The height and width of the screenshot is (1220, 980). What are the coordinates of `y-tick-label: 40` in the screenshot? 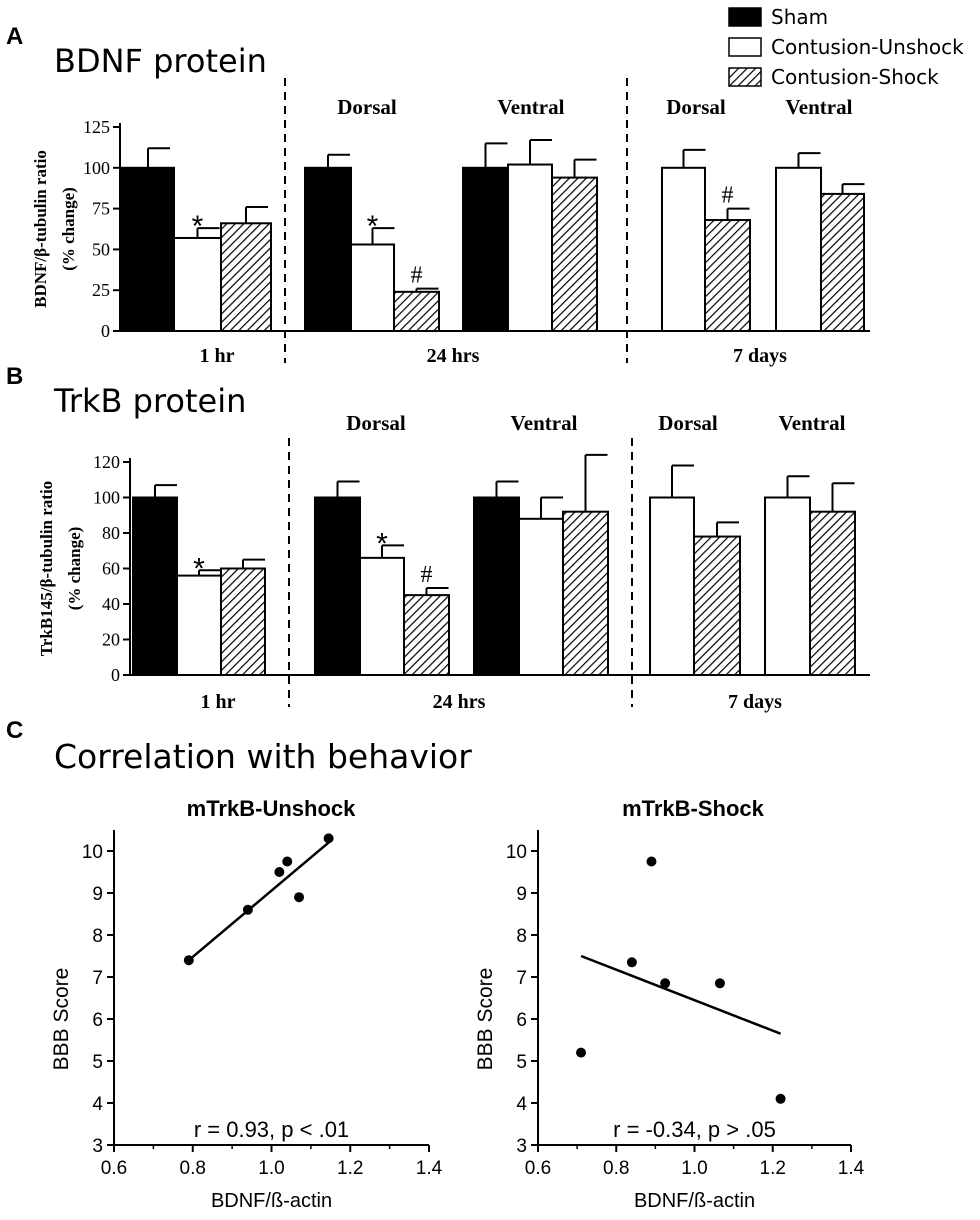 It's located at (111, 604).